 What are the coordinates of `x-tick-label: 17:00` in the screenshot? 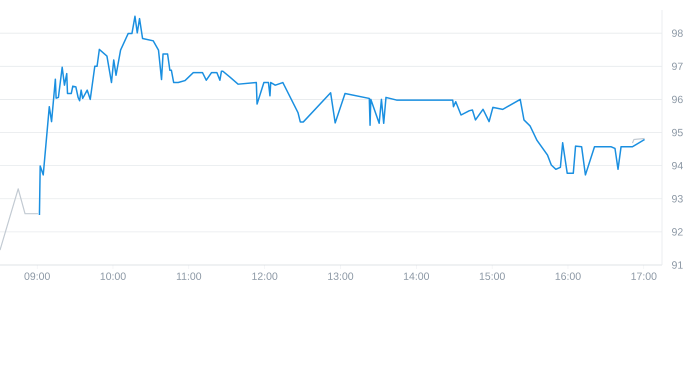 It's located at (644, 276).